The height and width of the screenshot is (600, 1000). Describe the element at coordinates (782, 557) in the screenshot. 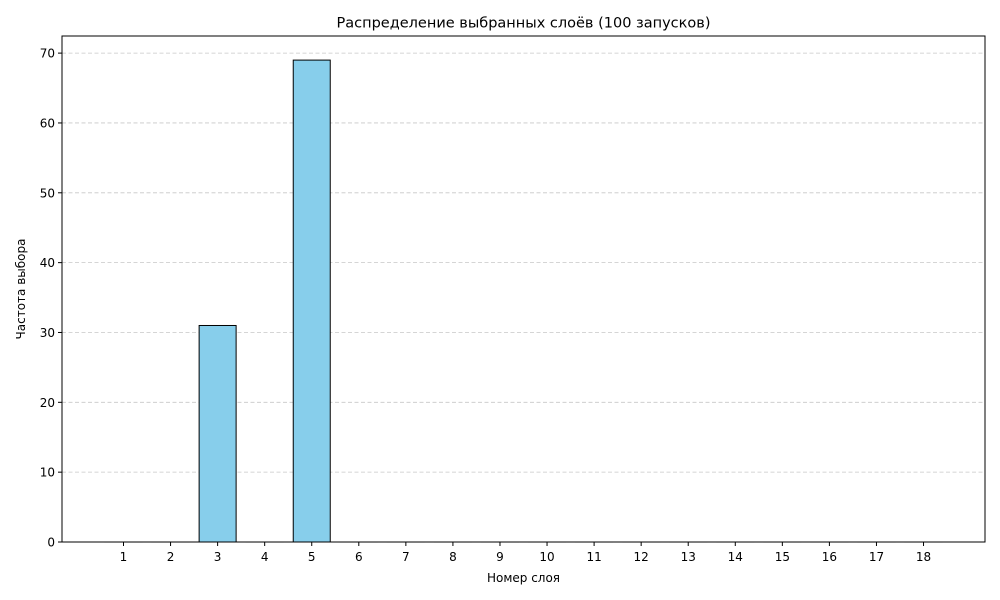

I see `x-tick-label: 15` at that location.